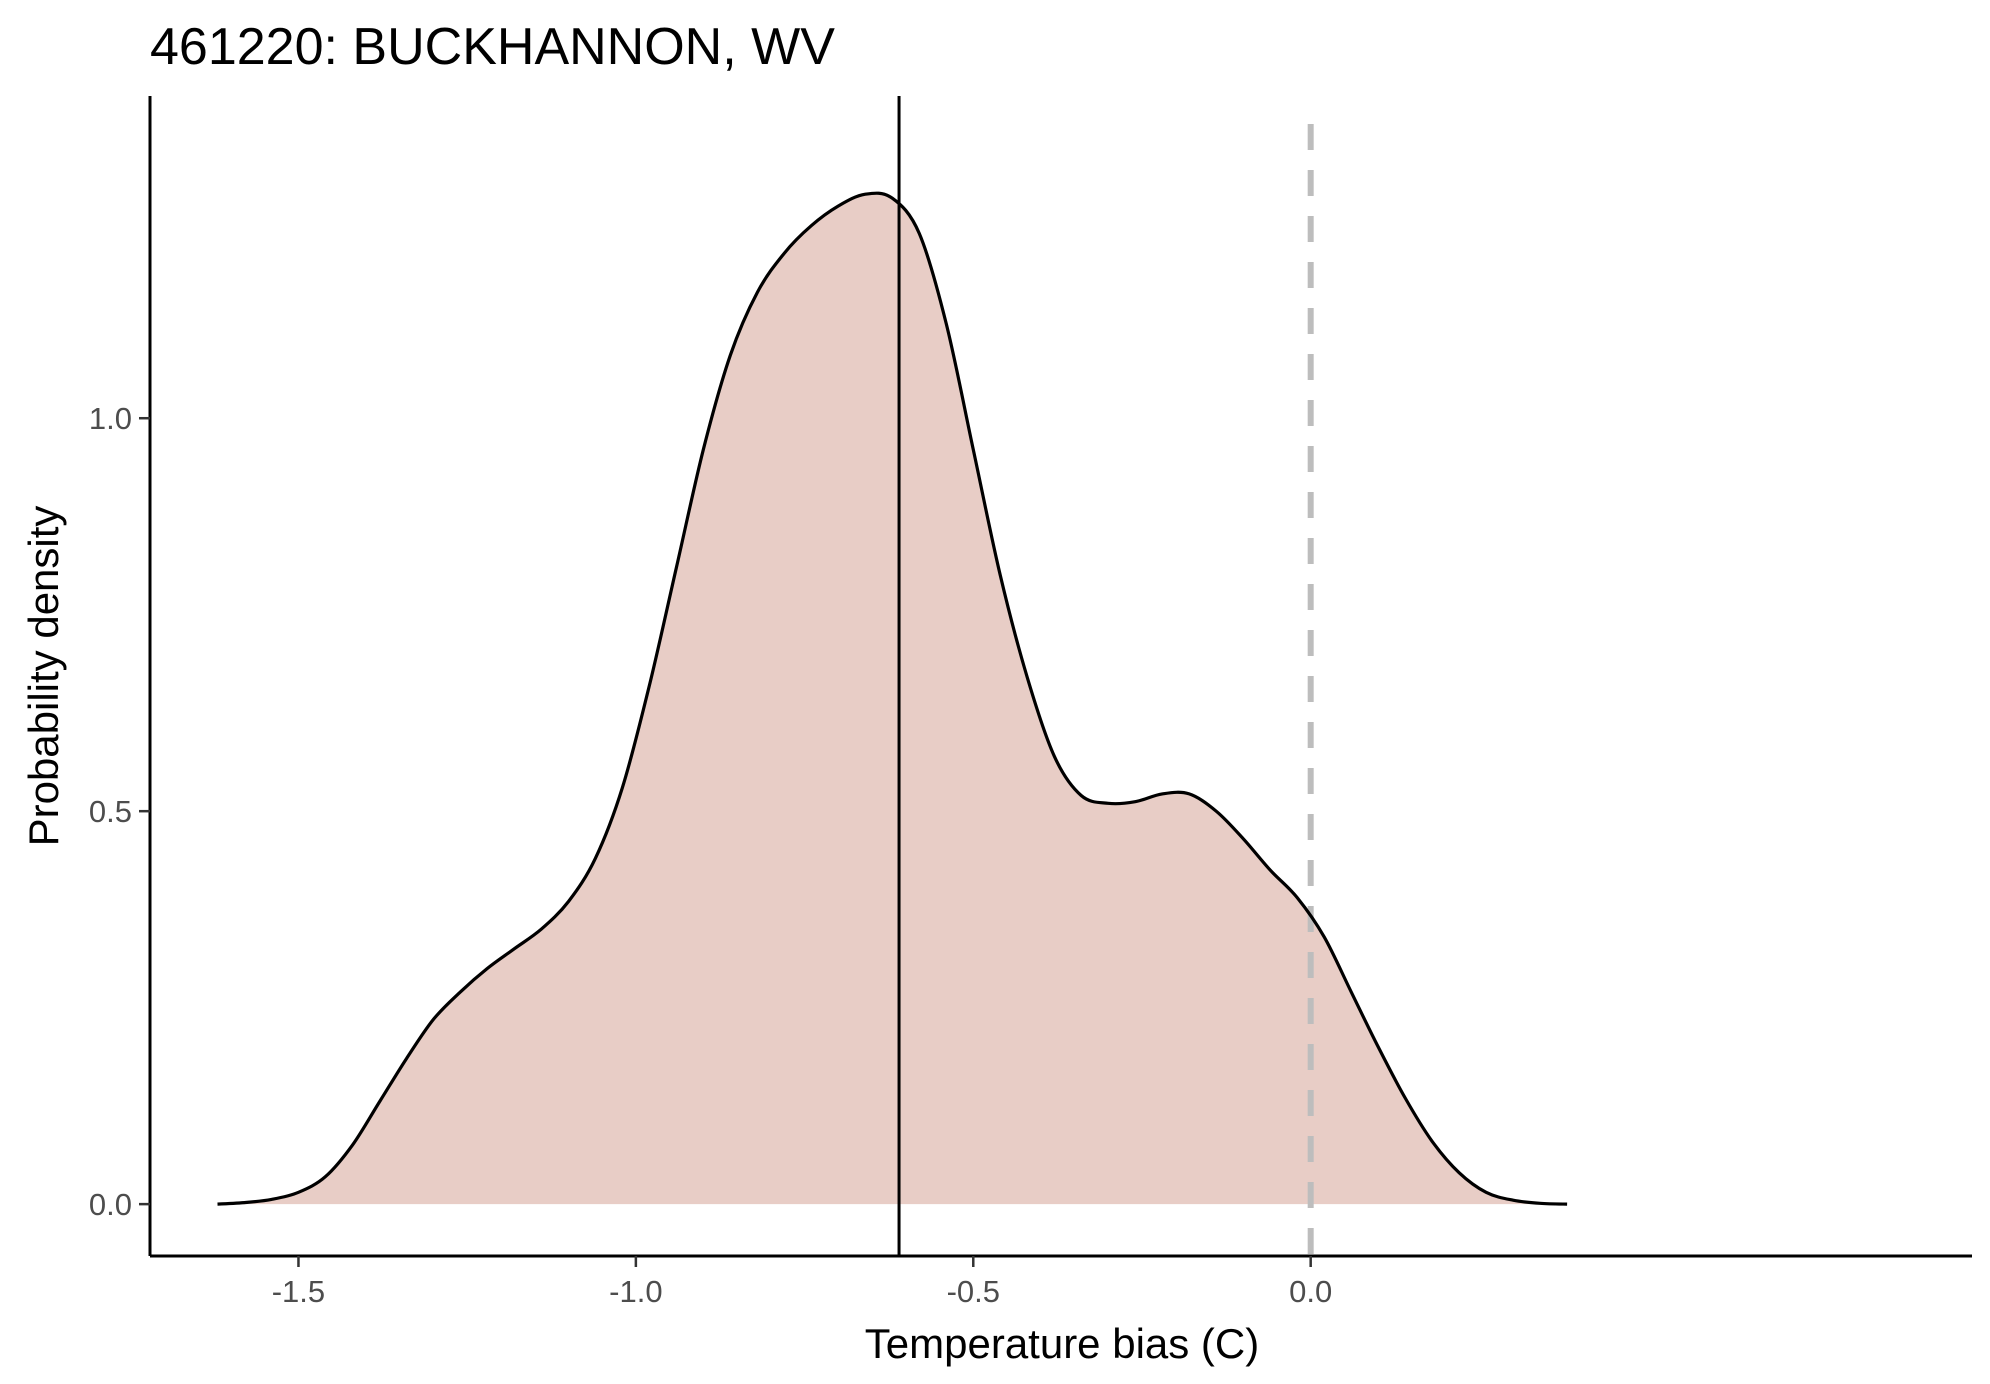  Describe the element at coordinates (1062, 1343) in the screenshot. I see `x-axis-title: Temperature bias (C)` at that location.